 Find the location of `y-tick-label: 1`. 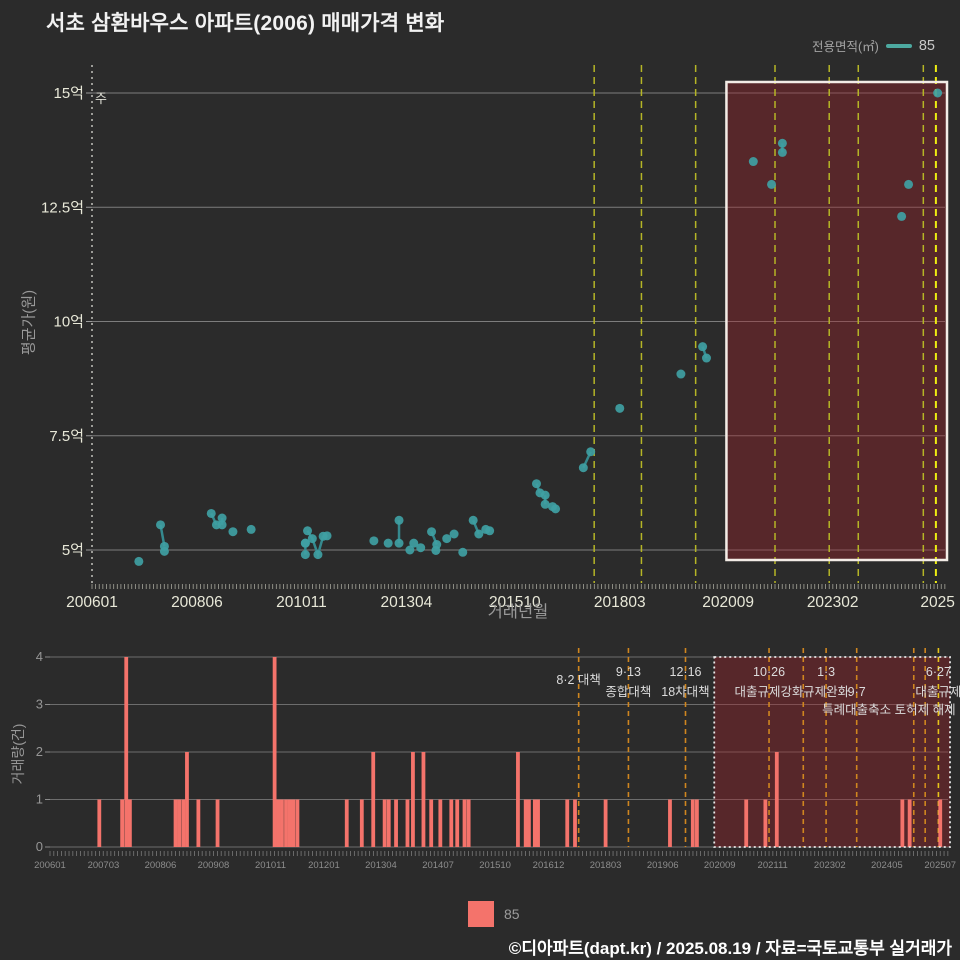

y-tick-label: 1 is located at coordinates (39, 799).